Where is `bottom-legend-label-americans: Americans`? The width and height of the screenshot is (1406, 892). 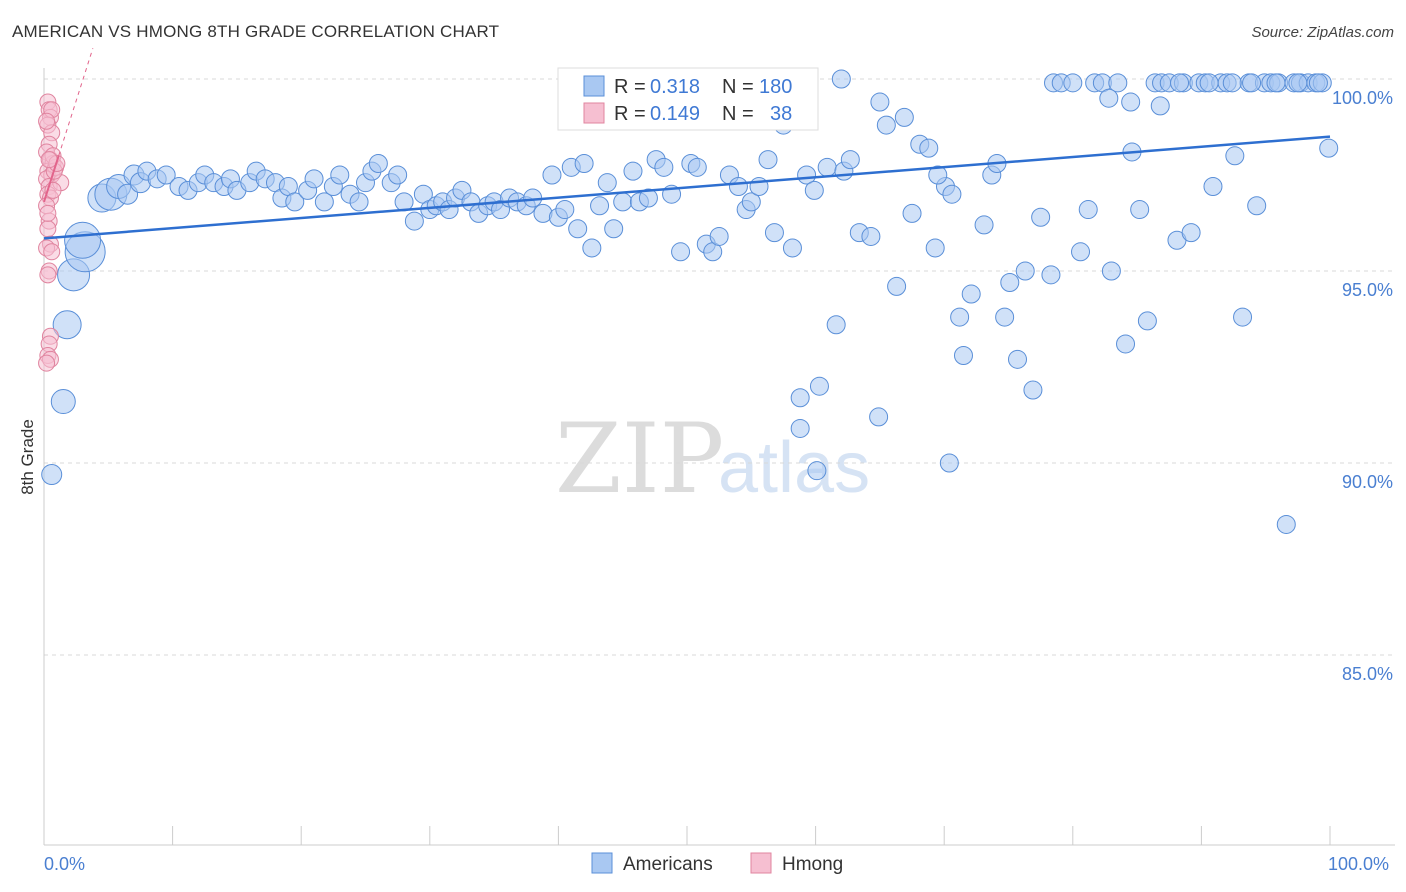 bottom-legend-label-americans: Americans is located at coordinates (668, 864).